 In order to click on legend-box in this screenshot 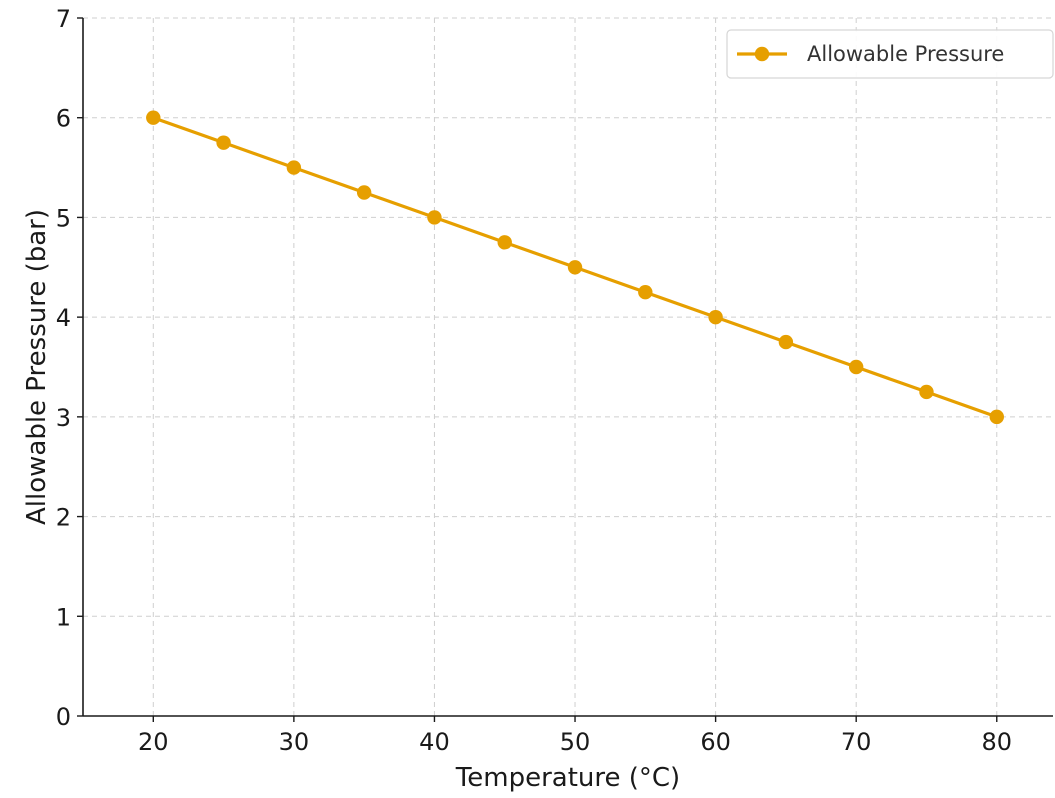, I will do `click(890, 54)`.